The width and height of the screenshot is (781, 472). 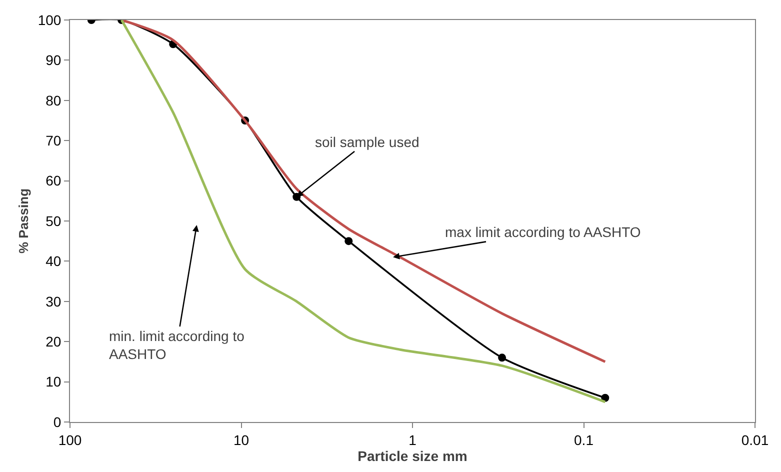 What do you see at coordinates (54, 60) in the screenshot?
I see `y-tick-label: 90` at bounding box center [54, 60].